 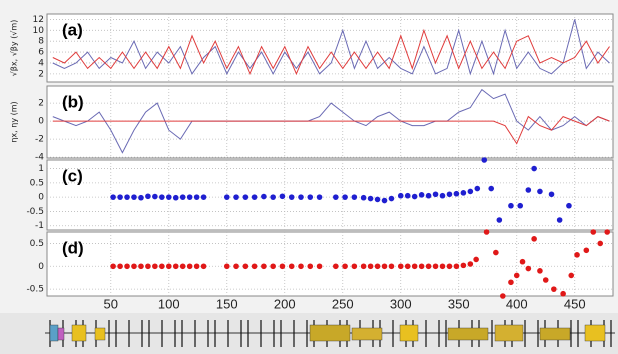 I want to click on y-tick-label: 10, so click(x=39, y=31).